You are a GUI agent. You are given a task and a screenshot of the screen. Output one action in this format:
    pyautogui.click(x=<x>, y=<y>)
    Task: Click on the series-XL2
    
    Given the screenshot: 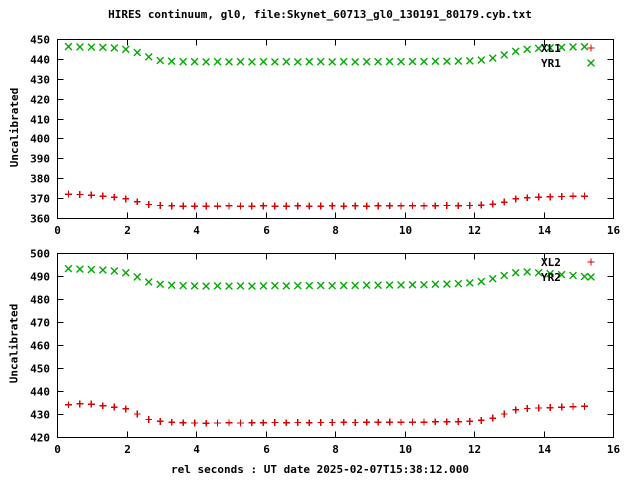 What is the action you would take?
    pyautogui.click(x=326, y=413)
    